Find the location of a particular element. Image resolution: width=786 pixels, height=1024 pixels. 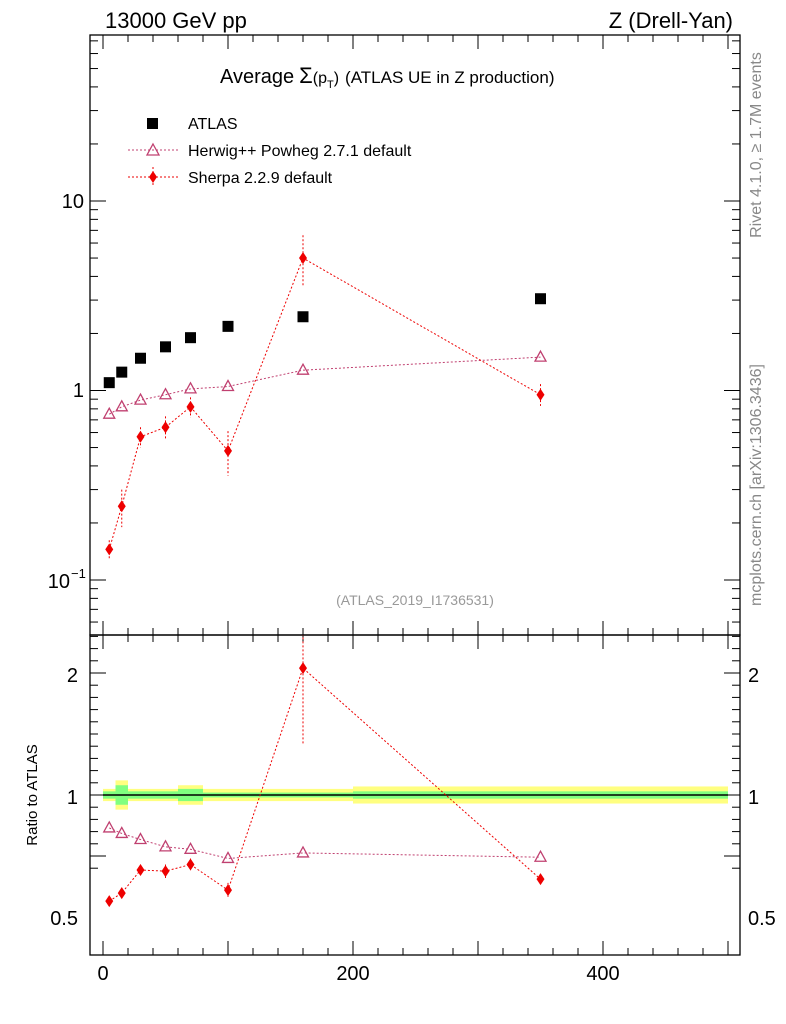

ytick-label-10: 10 is located at coordinates (73, 202).